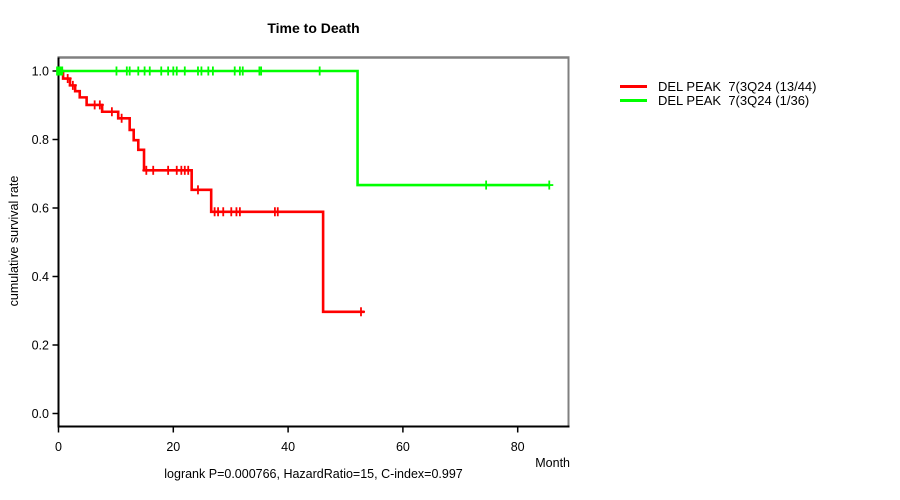 The height and width of the screenshot is (500, 900). I want to click on legend-label: DEL PEAK 7(3Q24 (1/36), so click(734, 101).